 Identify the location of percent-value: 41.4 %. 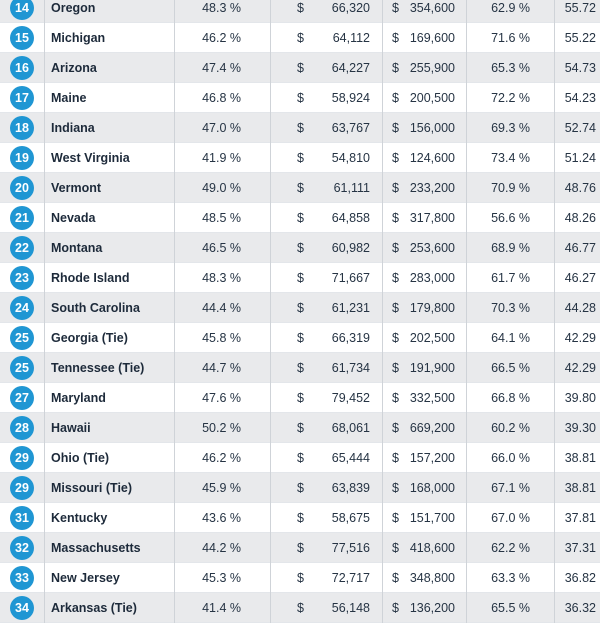
(221, 608).